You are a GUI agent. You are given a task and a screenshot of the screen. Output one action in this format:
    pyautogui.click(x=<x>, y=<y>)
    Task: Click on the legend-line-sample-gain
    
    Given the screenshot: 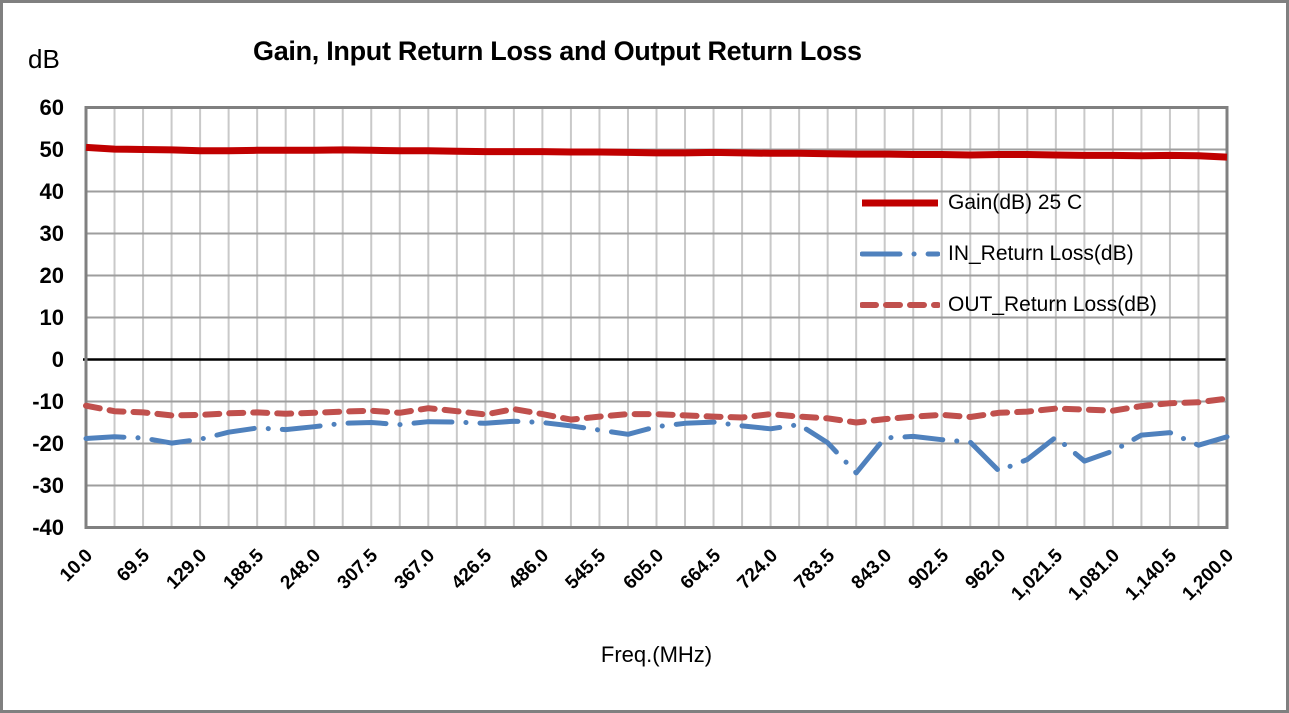 What is the action you would take?
    pyautogui.click(x=900, y=203)
    